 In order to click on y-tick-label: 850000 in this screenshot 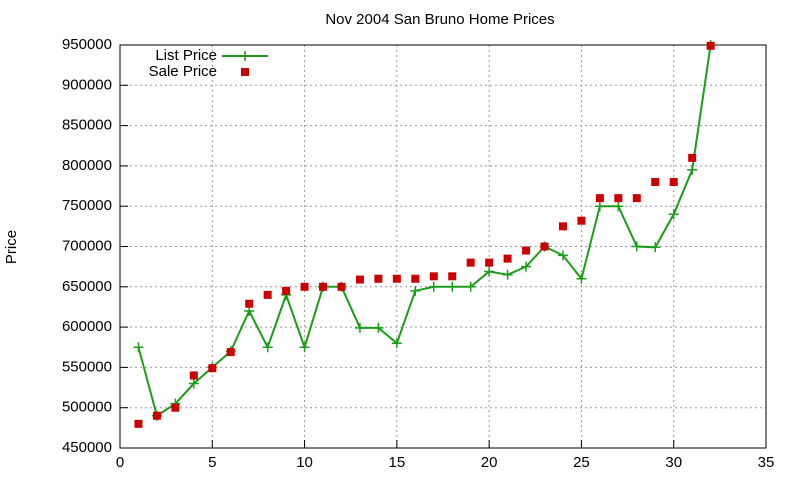, I will do `click(87, 125)`.